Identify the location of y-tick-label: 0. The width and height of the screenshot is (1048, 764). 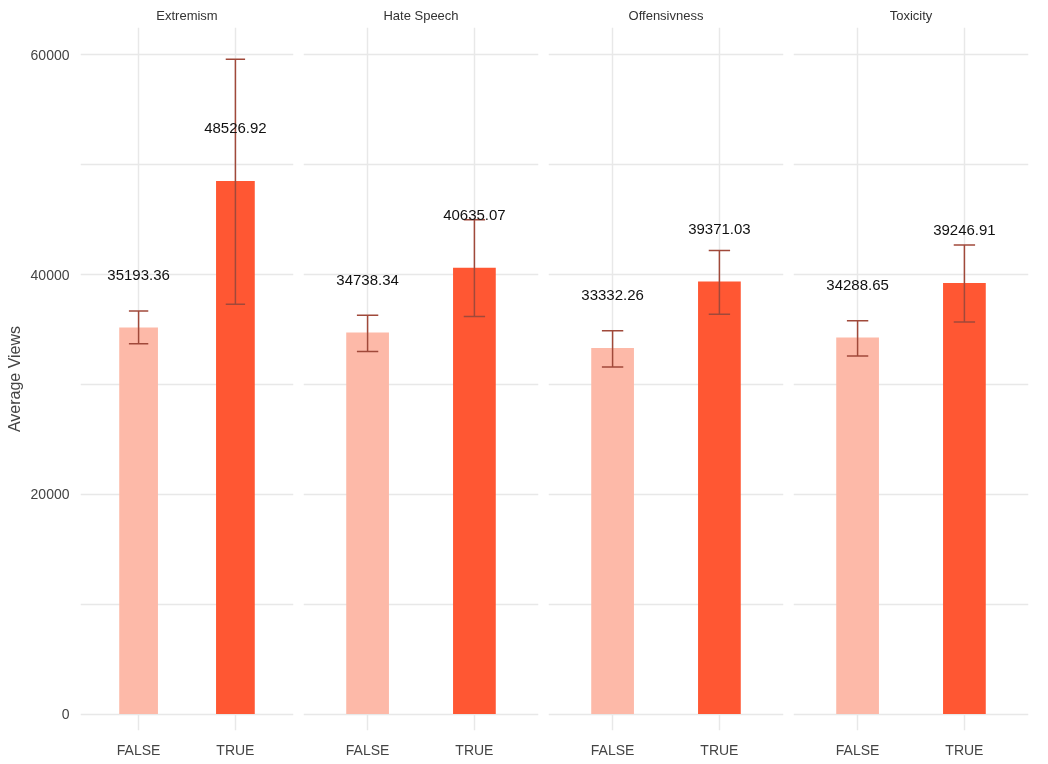
(65, 714).